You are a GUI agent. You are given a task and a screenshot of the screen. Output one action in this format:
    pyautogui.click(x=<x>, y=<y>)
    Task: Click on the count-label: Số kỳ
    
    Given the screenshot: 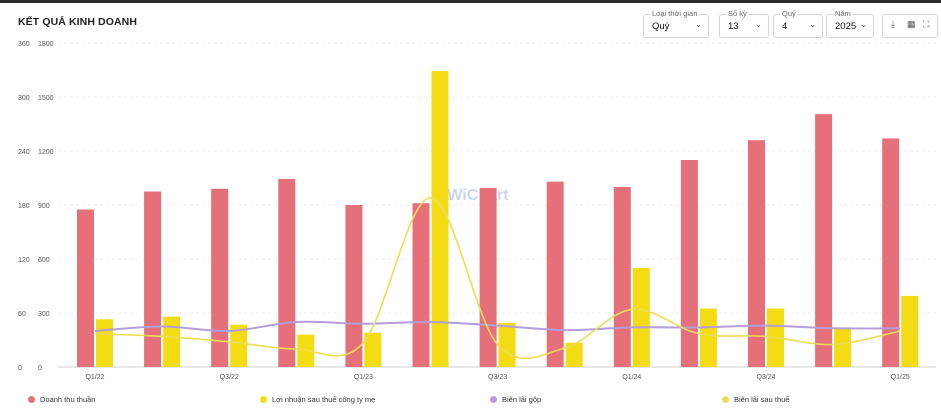 What is the action you would take?
    pyautogui.click(x=737, y=13)
    